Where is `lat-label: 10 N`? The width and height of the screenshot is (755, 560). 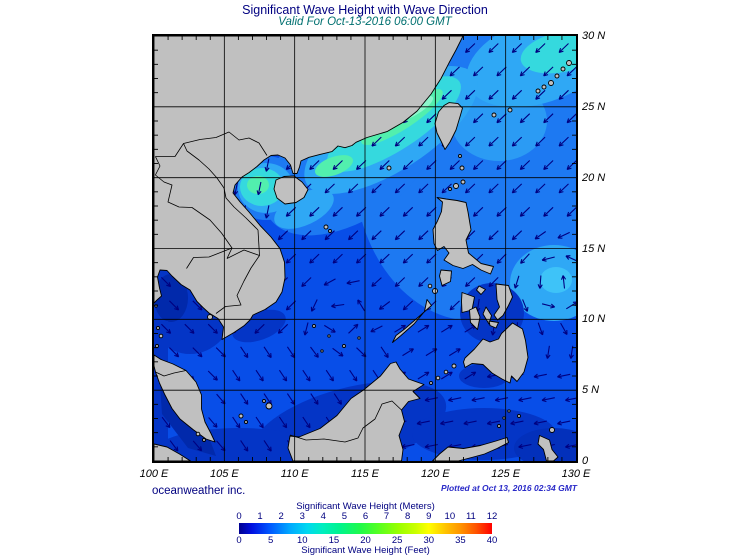 lat-label: 10 N is located at coordinates (594, 319).